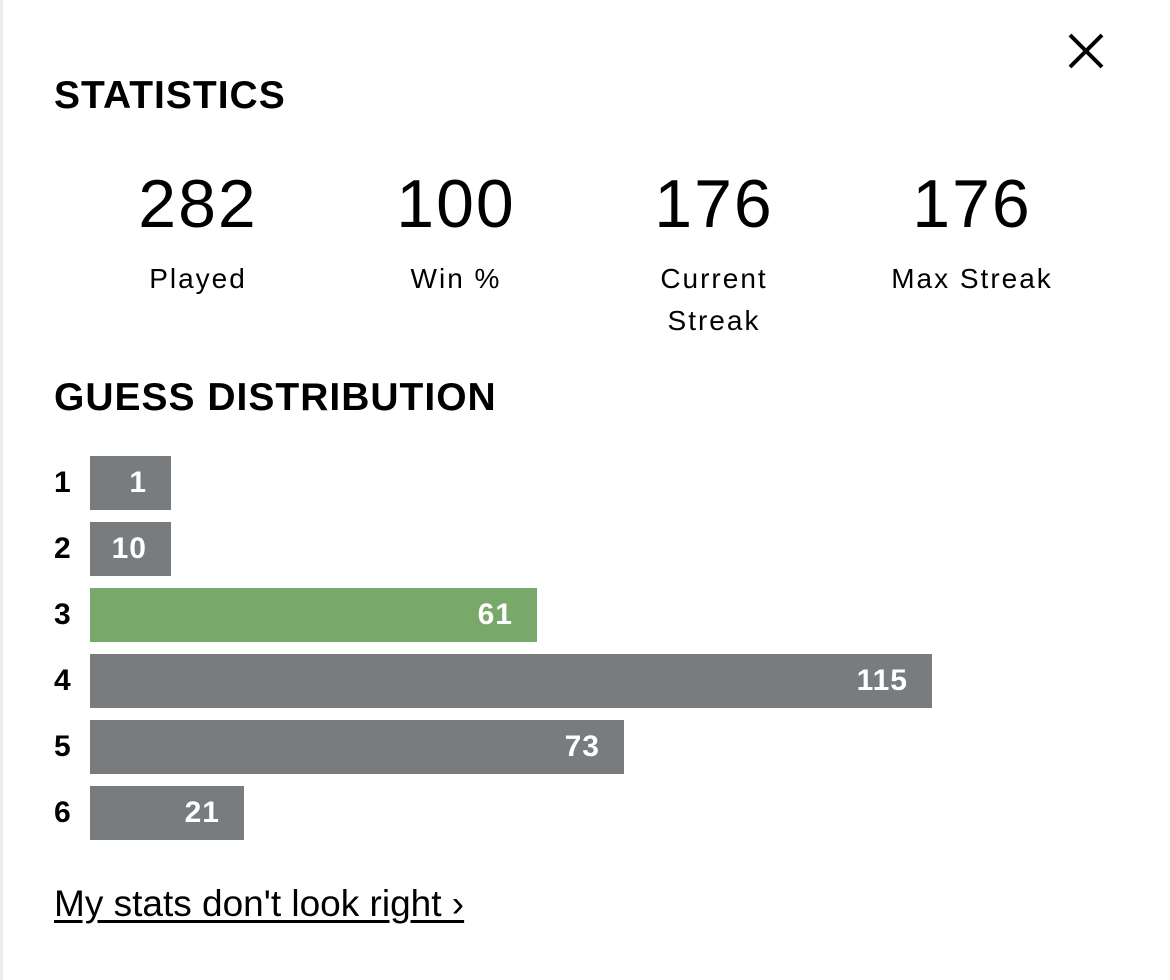  Describe the element at coordinates (259, 903) in the screenshot. I see `stats-help-link: My stats don't look right ›` at that location.